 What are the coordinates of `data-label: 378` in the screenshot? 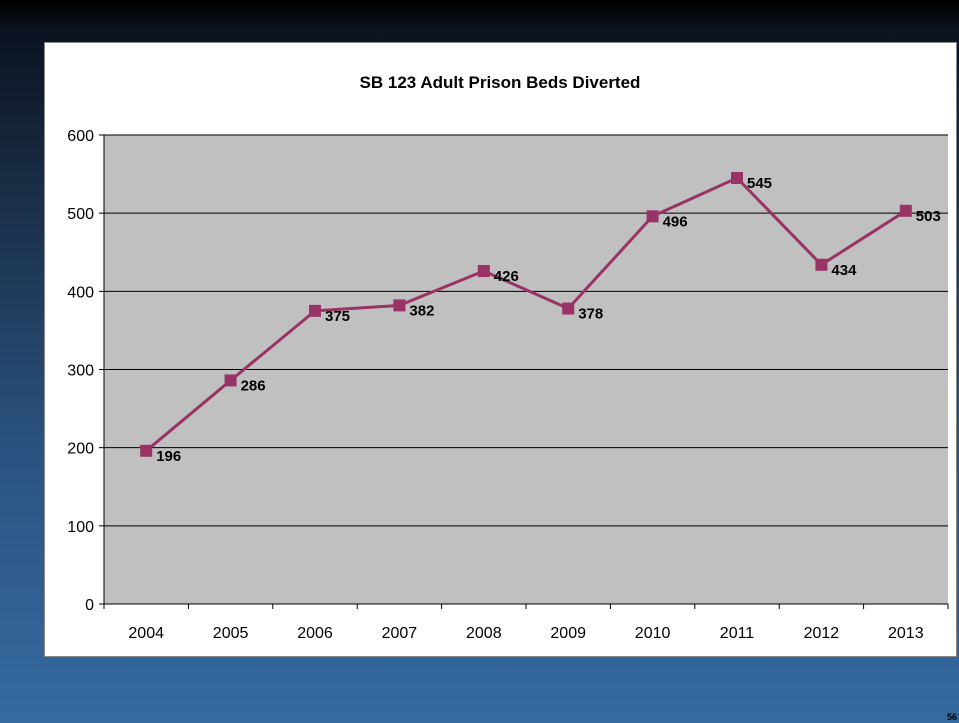 It's located at (590, 314).